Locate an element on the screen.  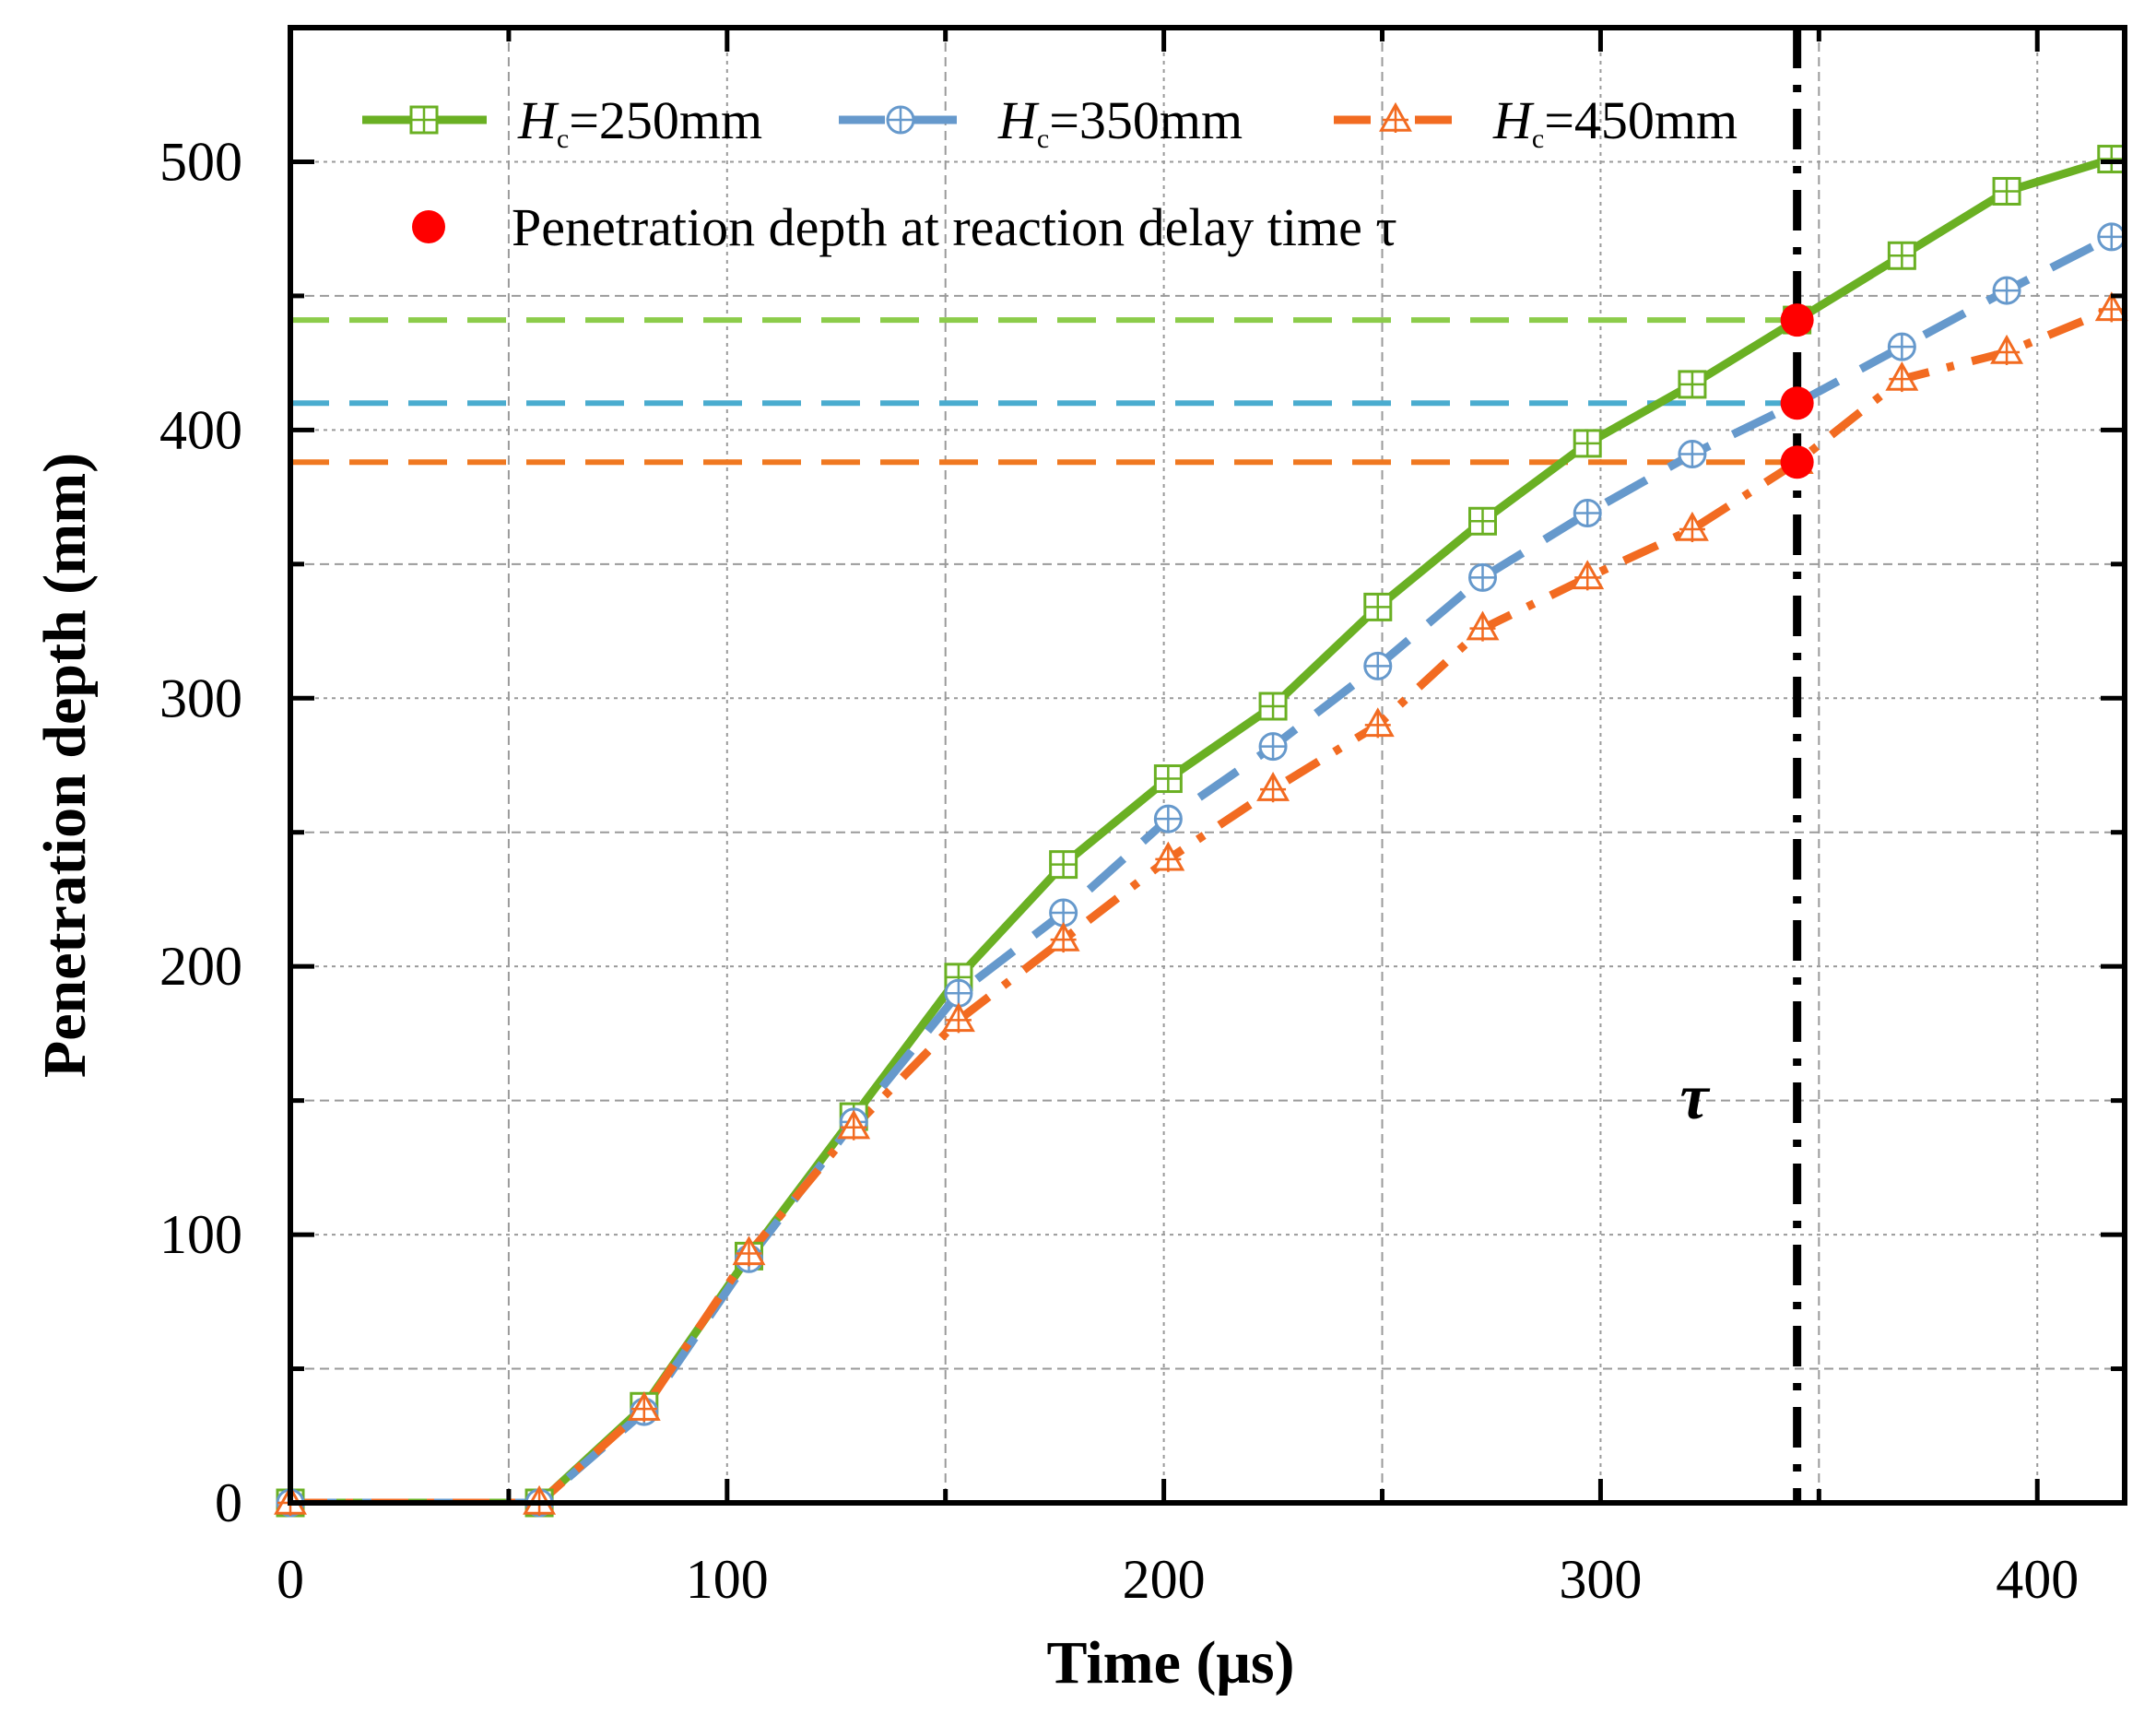
y-tick-label: 0 is located at coordinates (228, 1502).